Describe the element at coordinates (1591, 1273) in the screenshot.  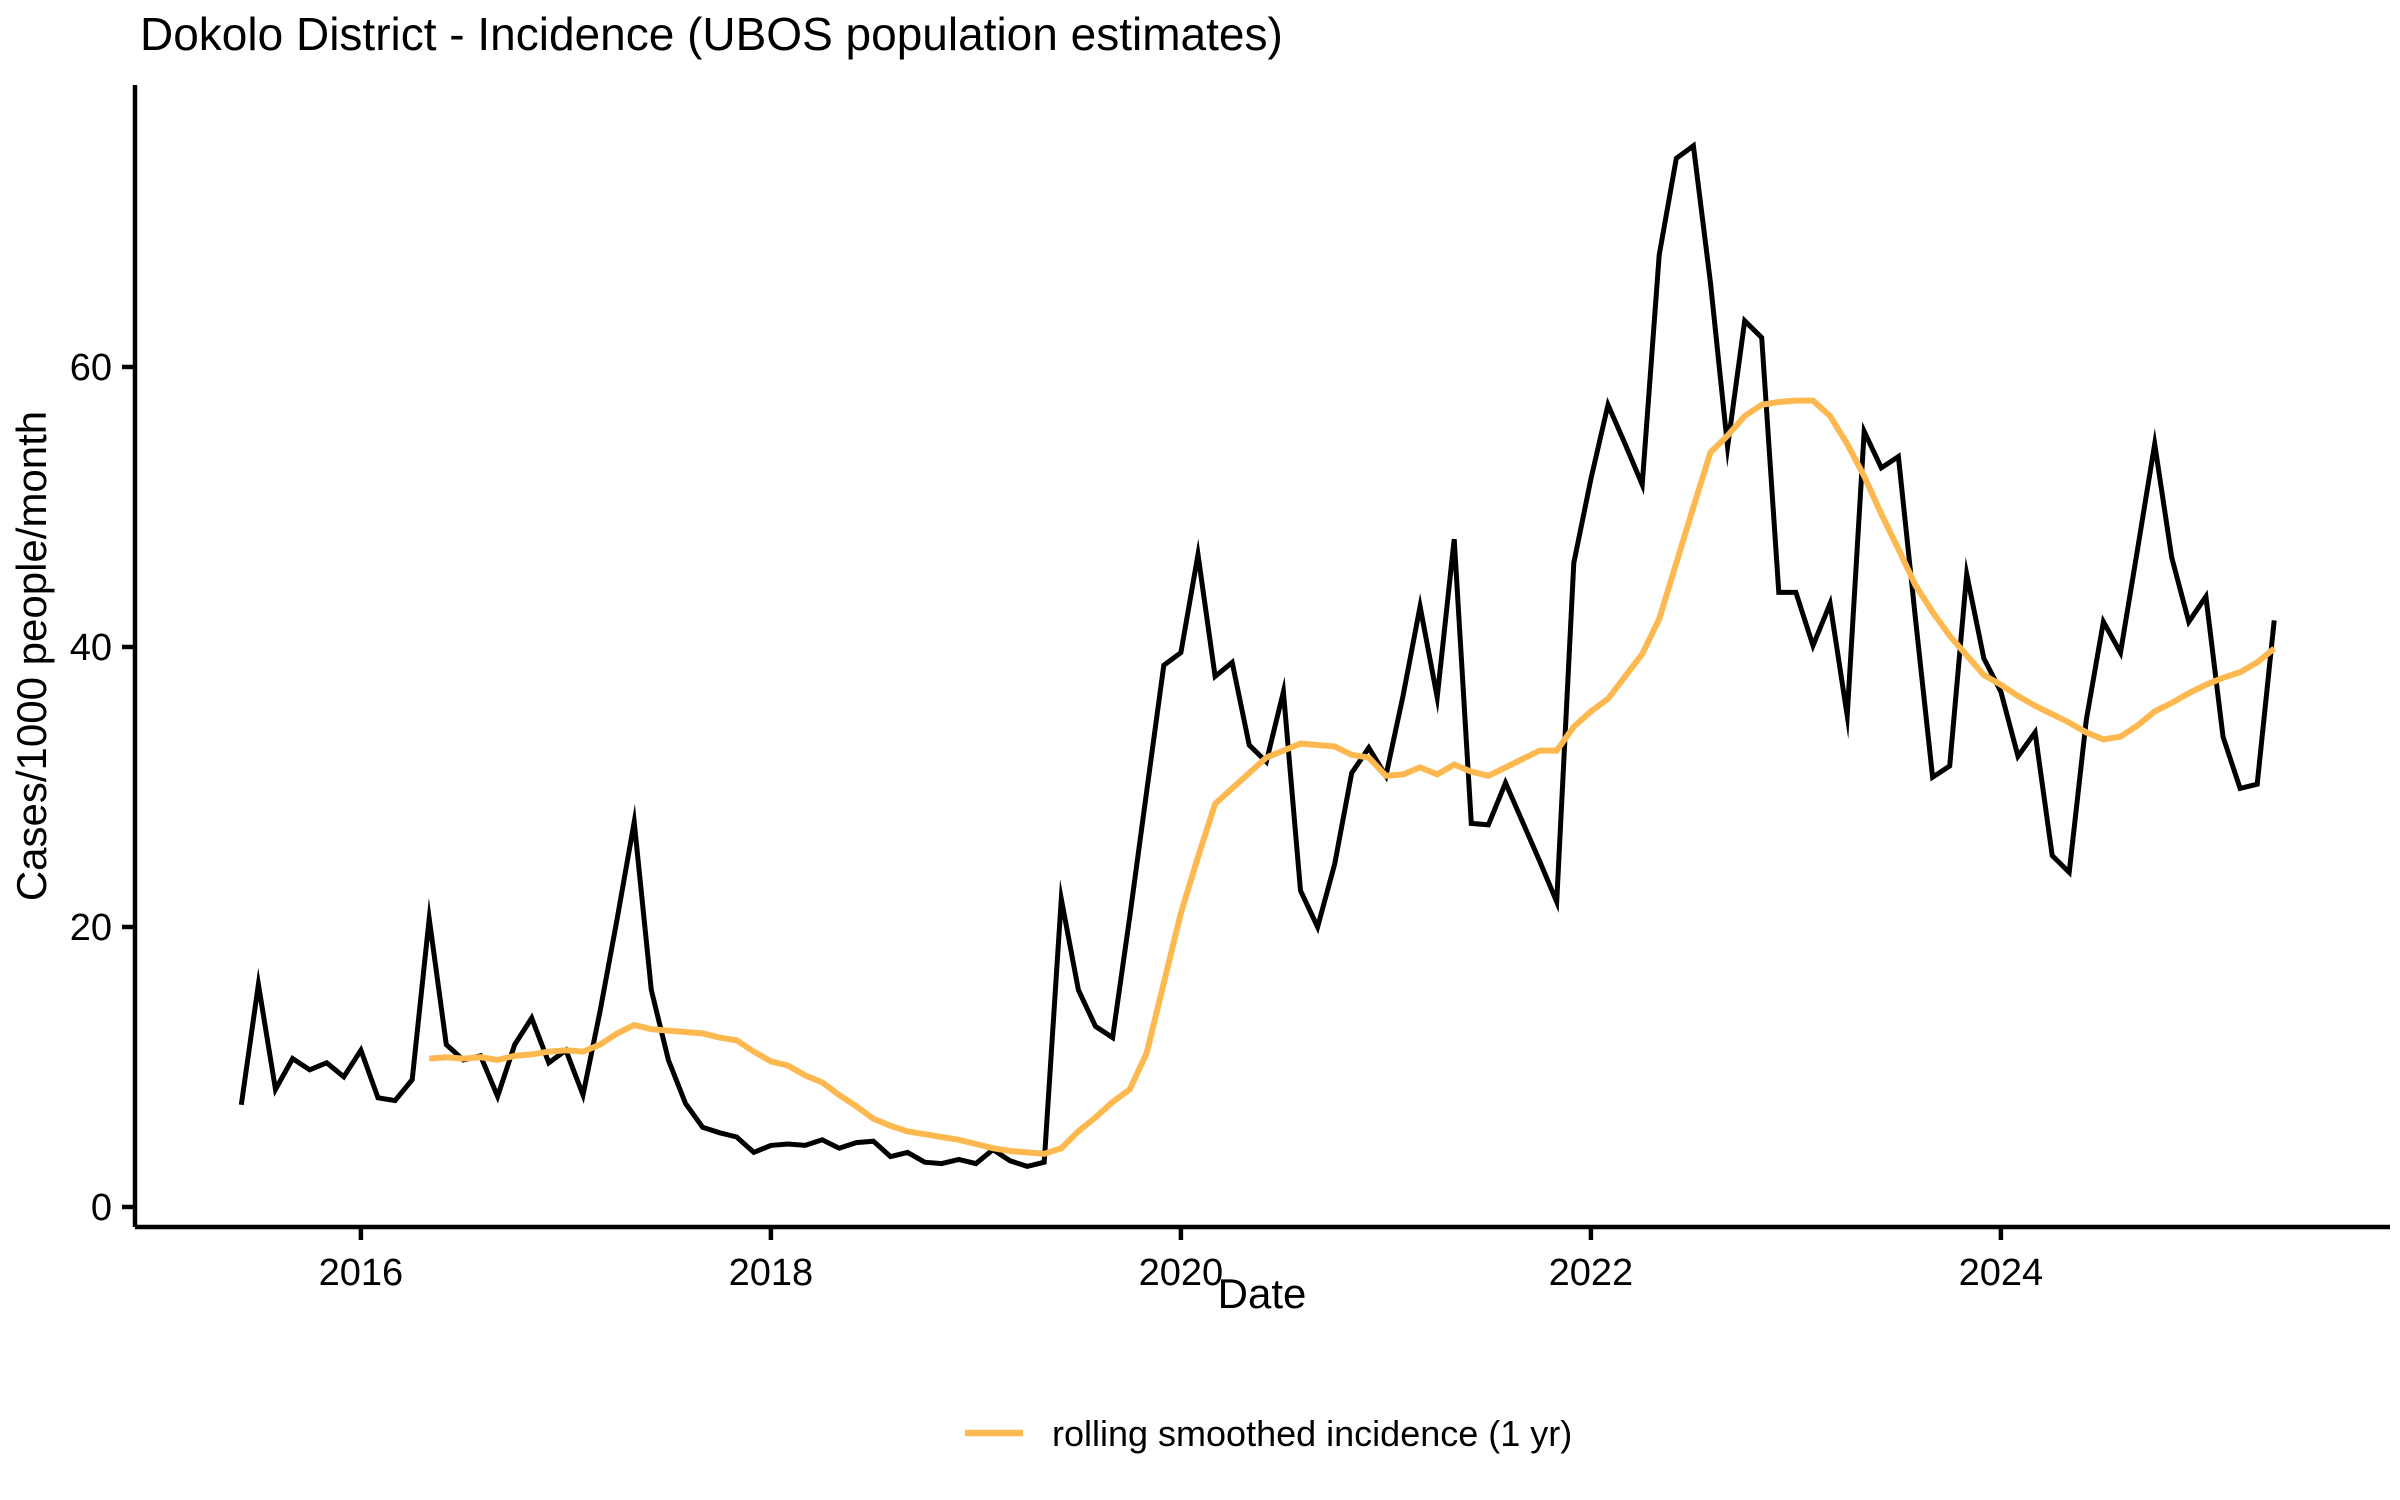
I see `x-tick-label: 2022` at that location.